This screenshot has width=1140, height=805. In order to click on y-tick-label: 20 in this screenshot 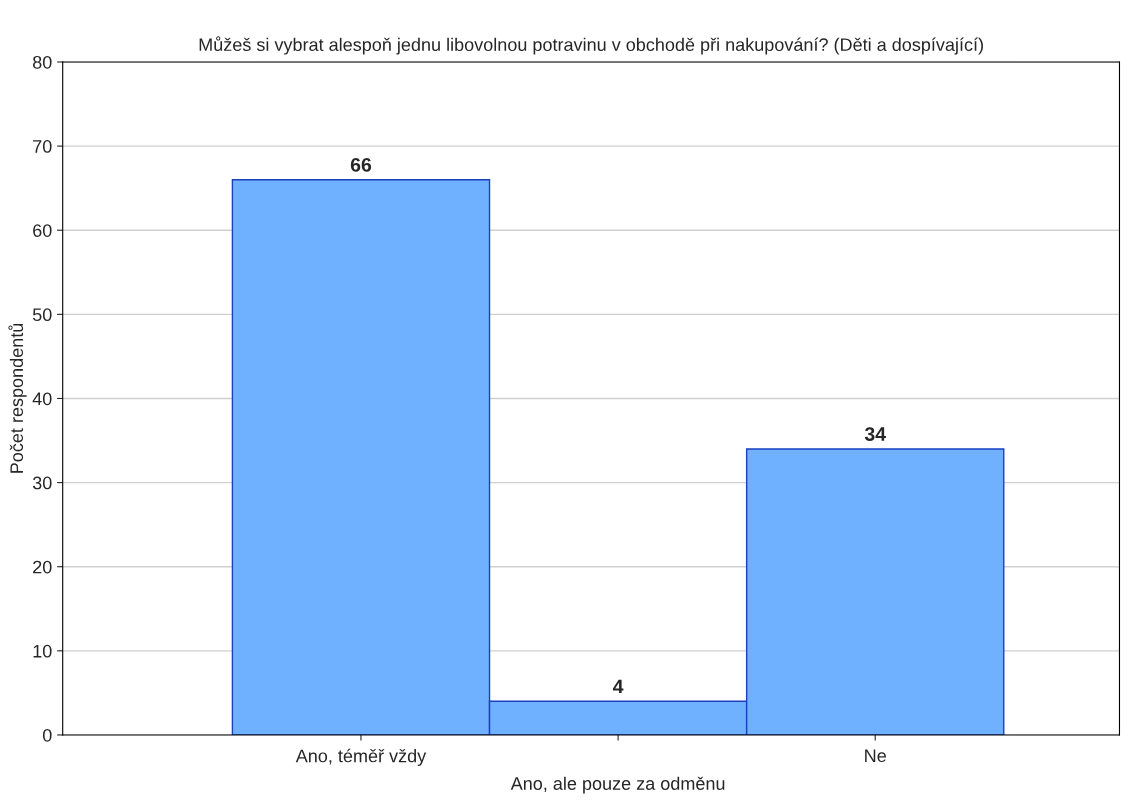, I will do `click(42, 567)`.